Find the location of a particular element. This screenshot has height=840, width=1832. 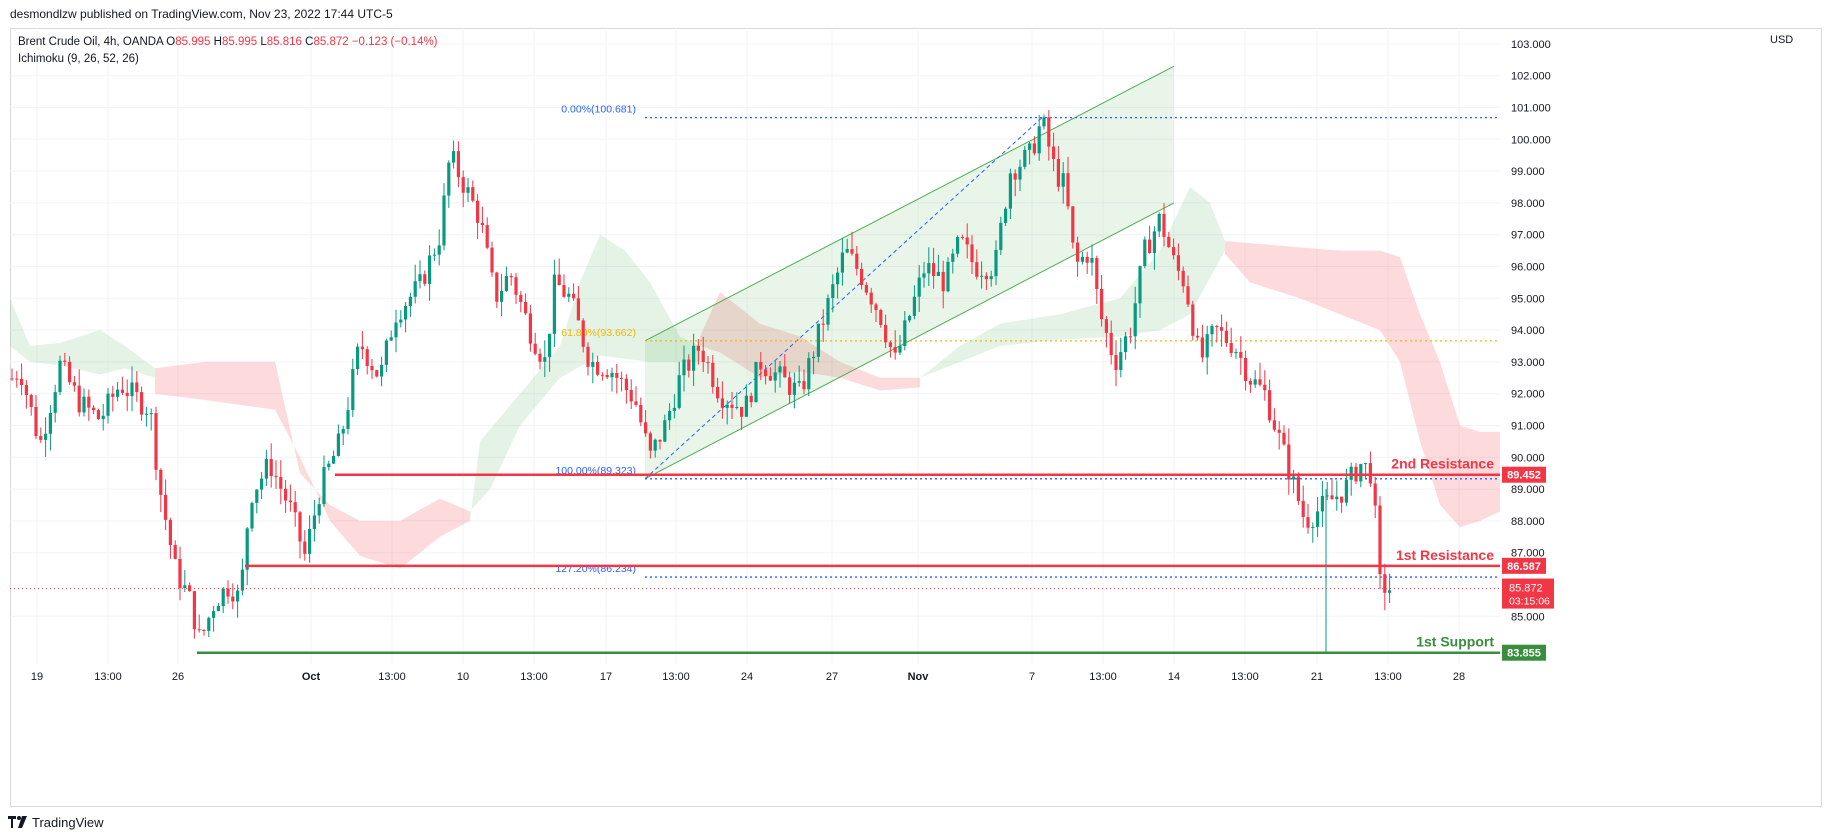

channel-lower-line is located at coordinates (909, 341).